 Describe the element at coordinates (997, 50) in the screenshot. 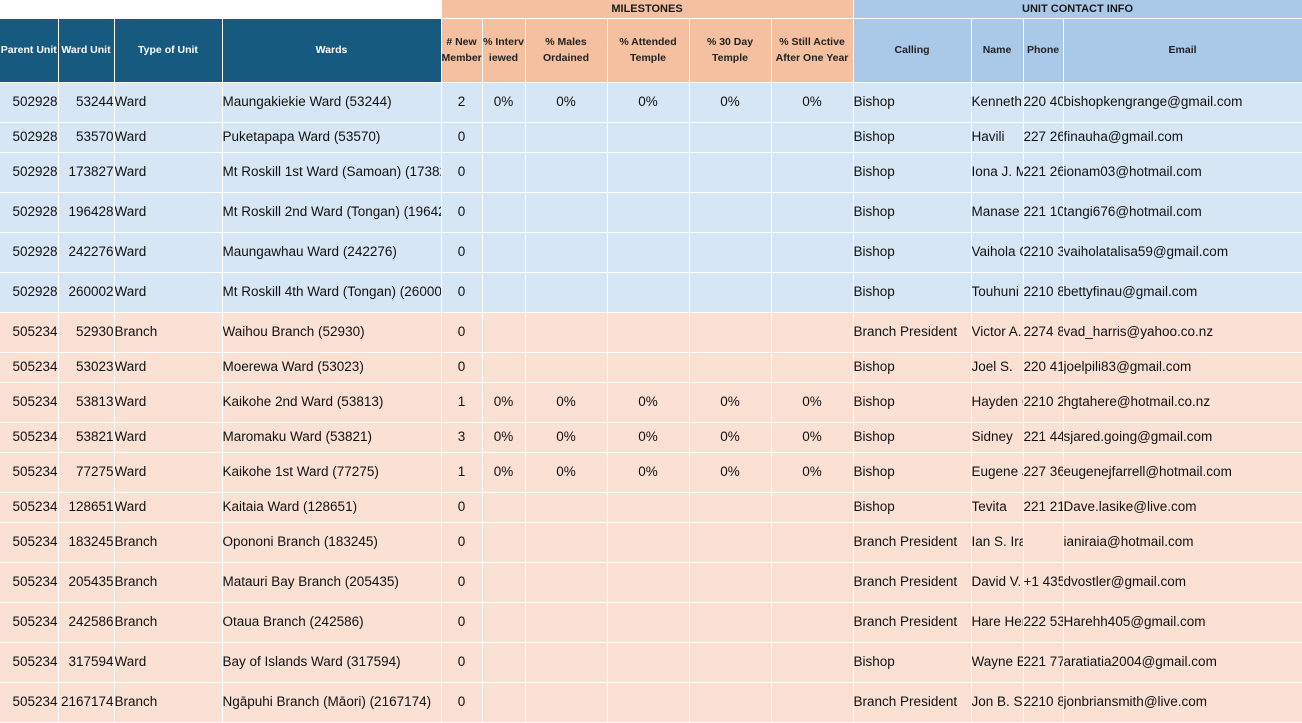

I see `name-header: Name` at that location.